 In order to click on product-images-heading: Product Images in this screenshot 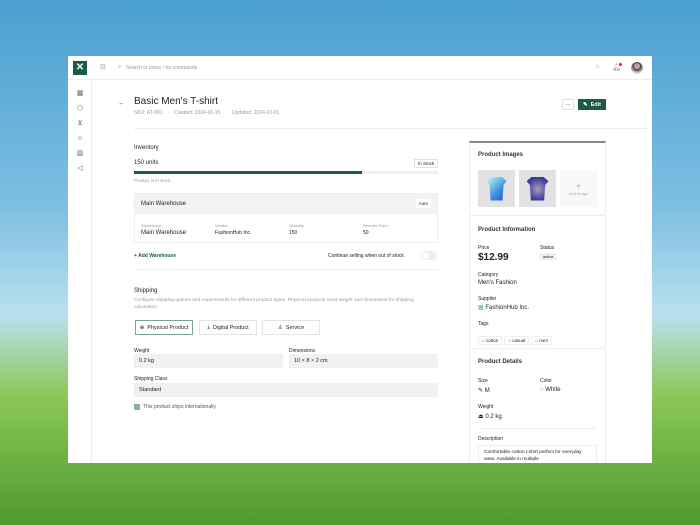, I will do `click(501, 155)`.